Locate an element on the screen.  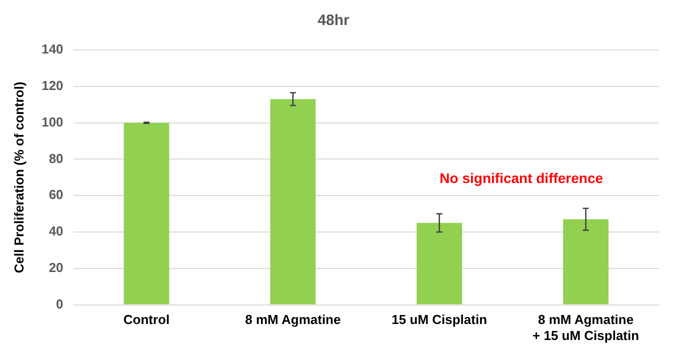
x-tick-label: 8 mM Agmatine is located at coordinates (293, 320).